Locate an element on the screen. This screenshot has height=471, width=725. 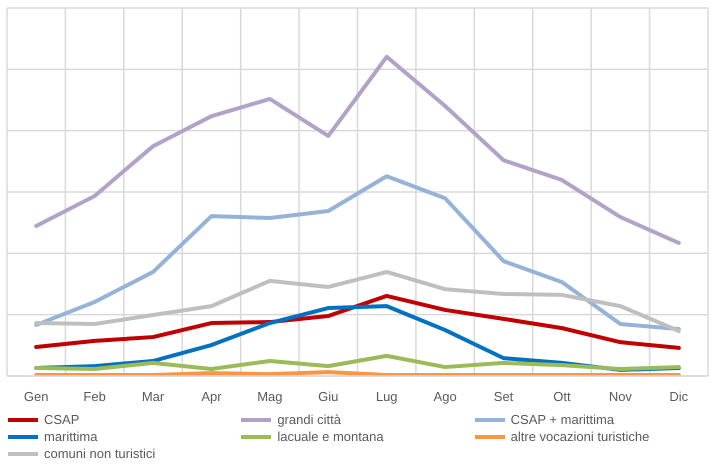
x-tick-label: Dic is located at coordinates (679, 396).